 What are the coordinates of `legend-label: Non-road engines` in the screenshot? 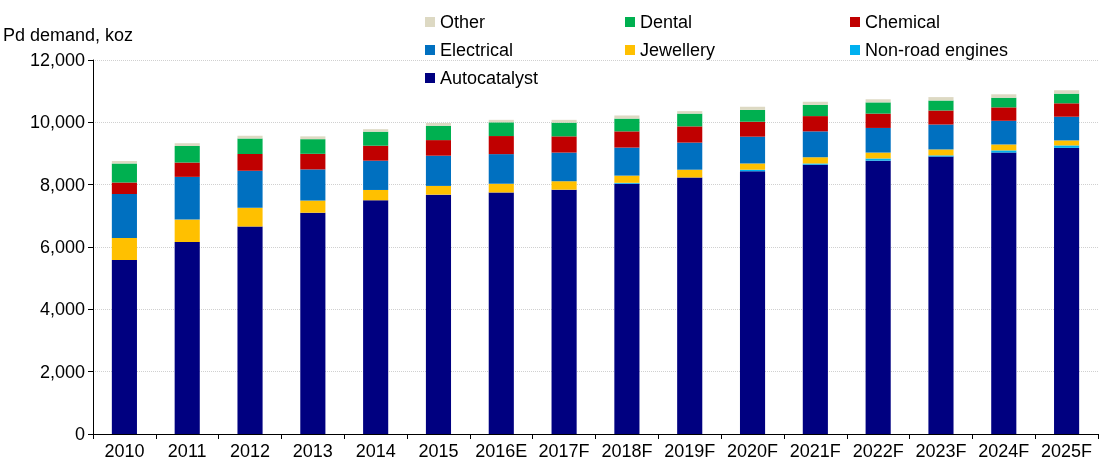 It's located at (937, 50).